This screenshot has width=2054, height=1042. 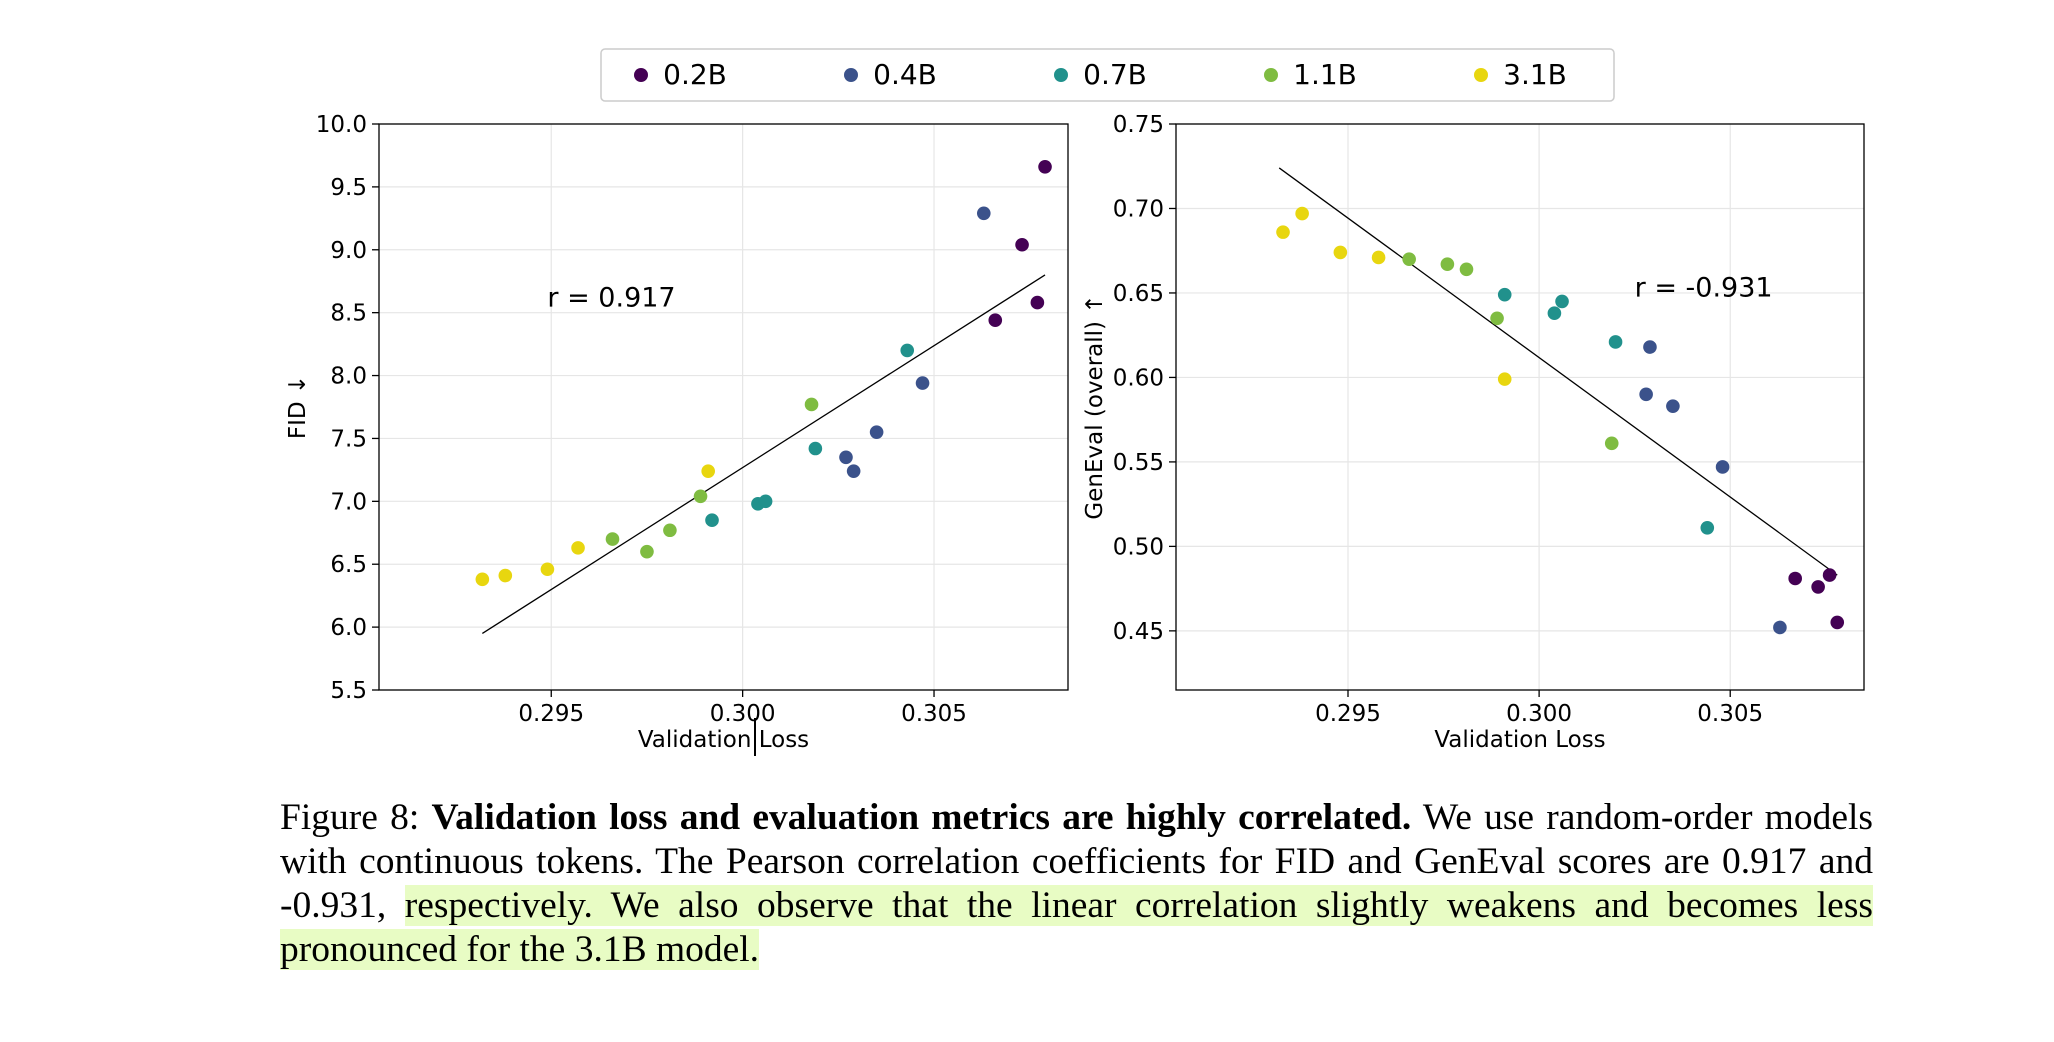 What do you see at coordinates (1138, 547) in the screenshot?
I see `y-tick-label: 0.50` at bounding box center [1138, 547].